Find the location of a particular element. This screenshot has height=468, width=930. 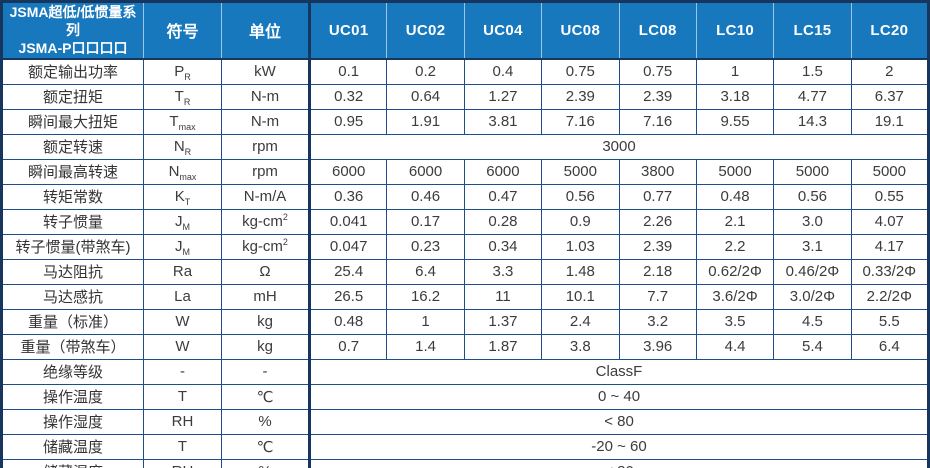

unit-text: kW is located at coordinates (265, 72).